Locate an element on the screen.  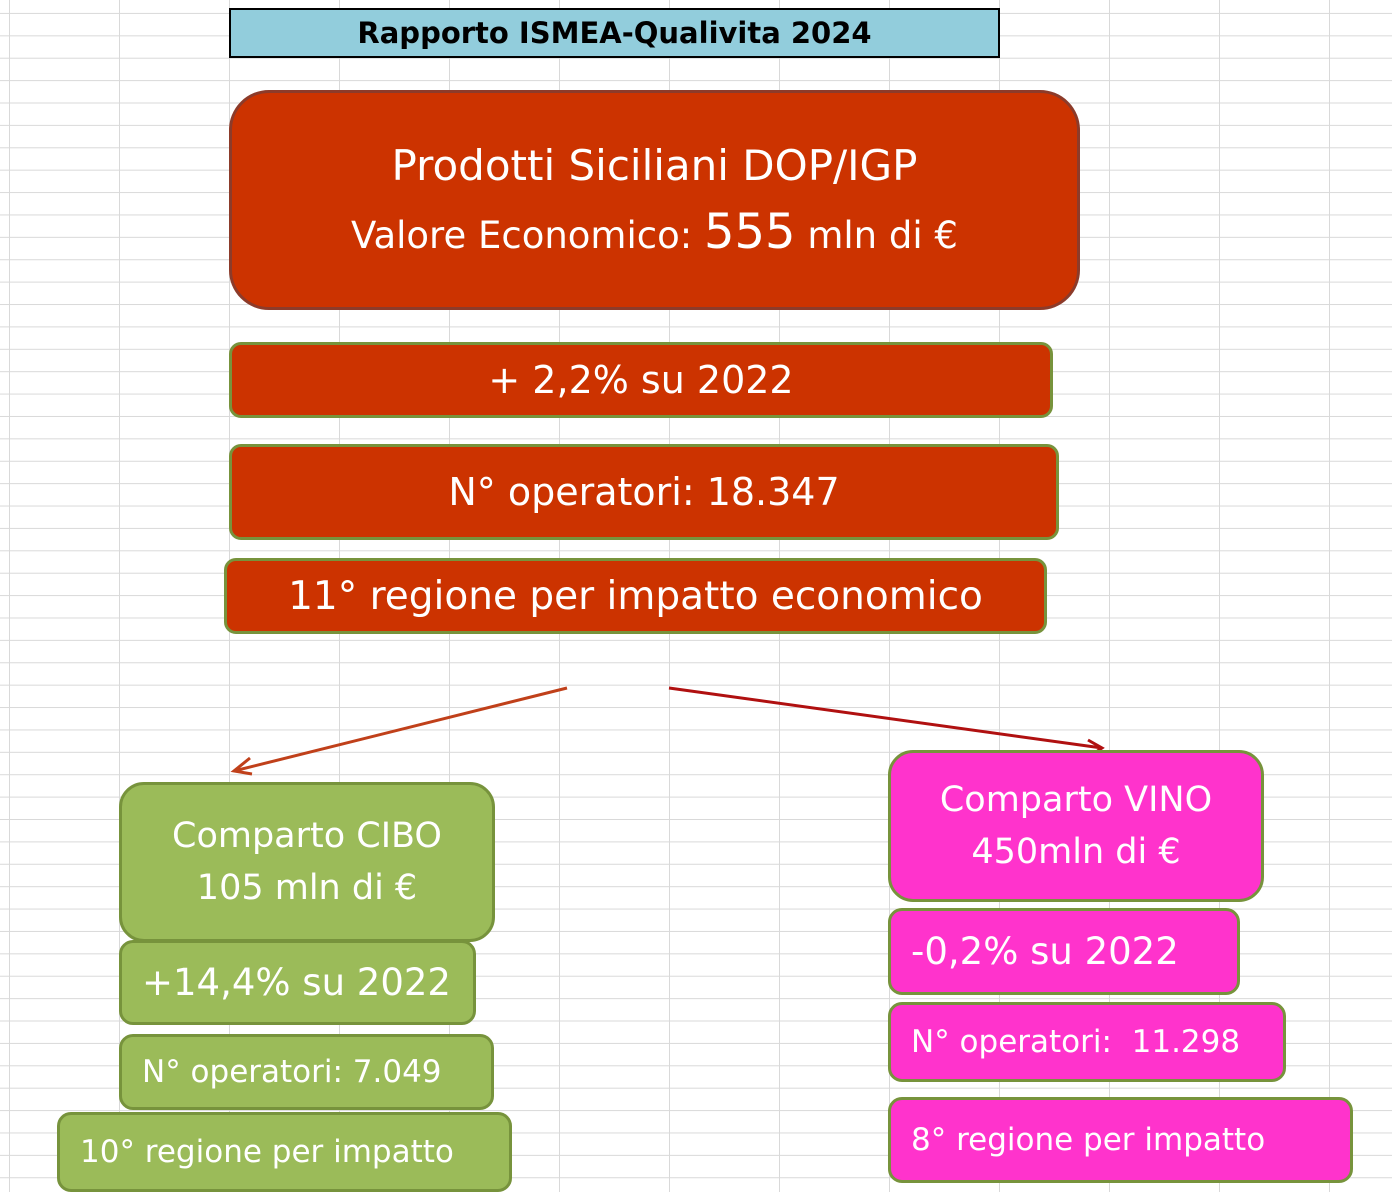
vino-text: N° operatori: 11.298 is located at coordinates (1076, 1042).